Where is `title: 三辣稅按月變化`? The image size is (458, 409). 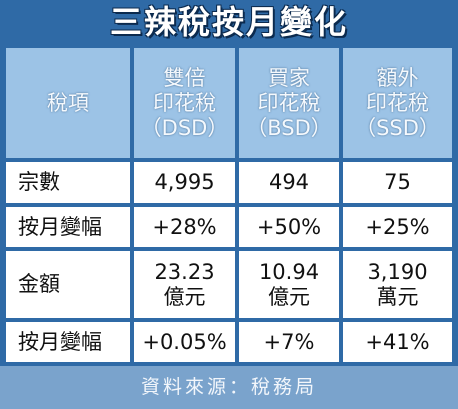
title: 三辣稅按月變化 is located at coordinates (228, 22).